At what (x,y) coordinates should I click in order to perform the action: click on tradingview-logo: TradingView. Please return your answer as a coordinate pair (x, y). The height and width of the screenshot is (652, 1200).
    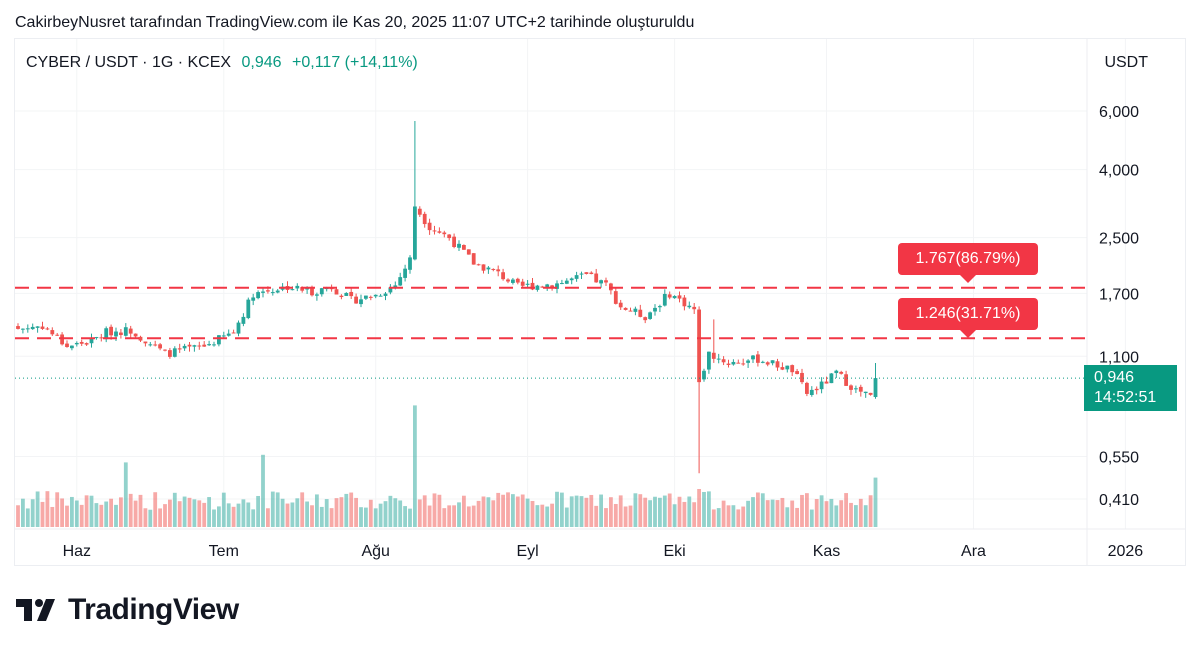
    Looking at the image, I should click on (127, 610).